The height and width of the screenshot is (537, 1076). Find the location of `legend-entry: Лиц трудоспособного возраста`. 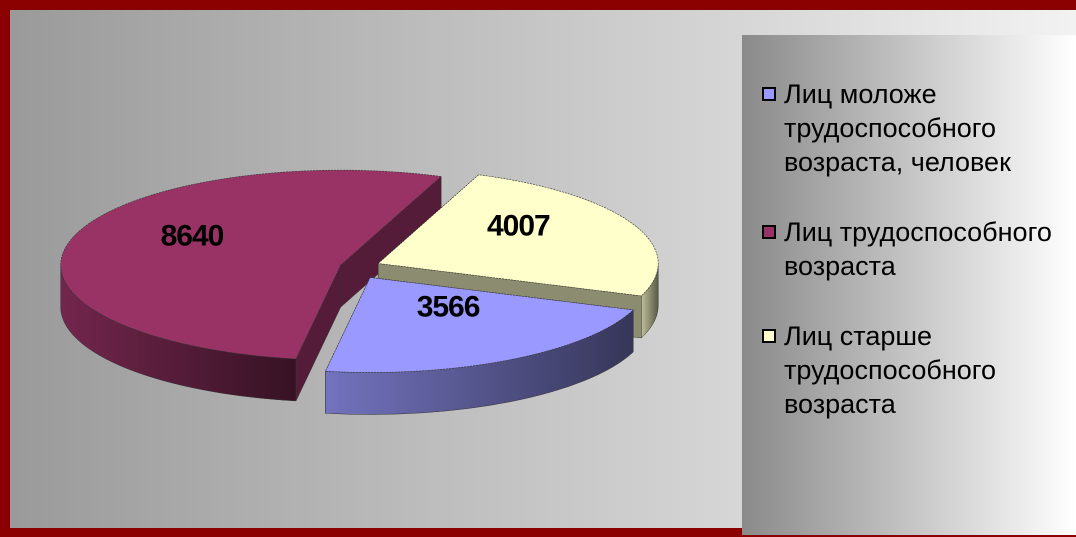

legend-entry: Лиц трудоспособного возраста is located at coordinates (919, 249).